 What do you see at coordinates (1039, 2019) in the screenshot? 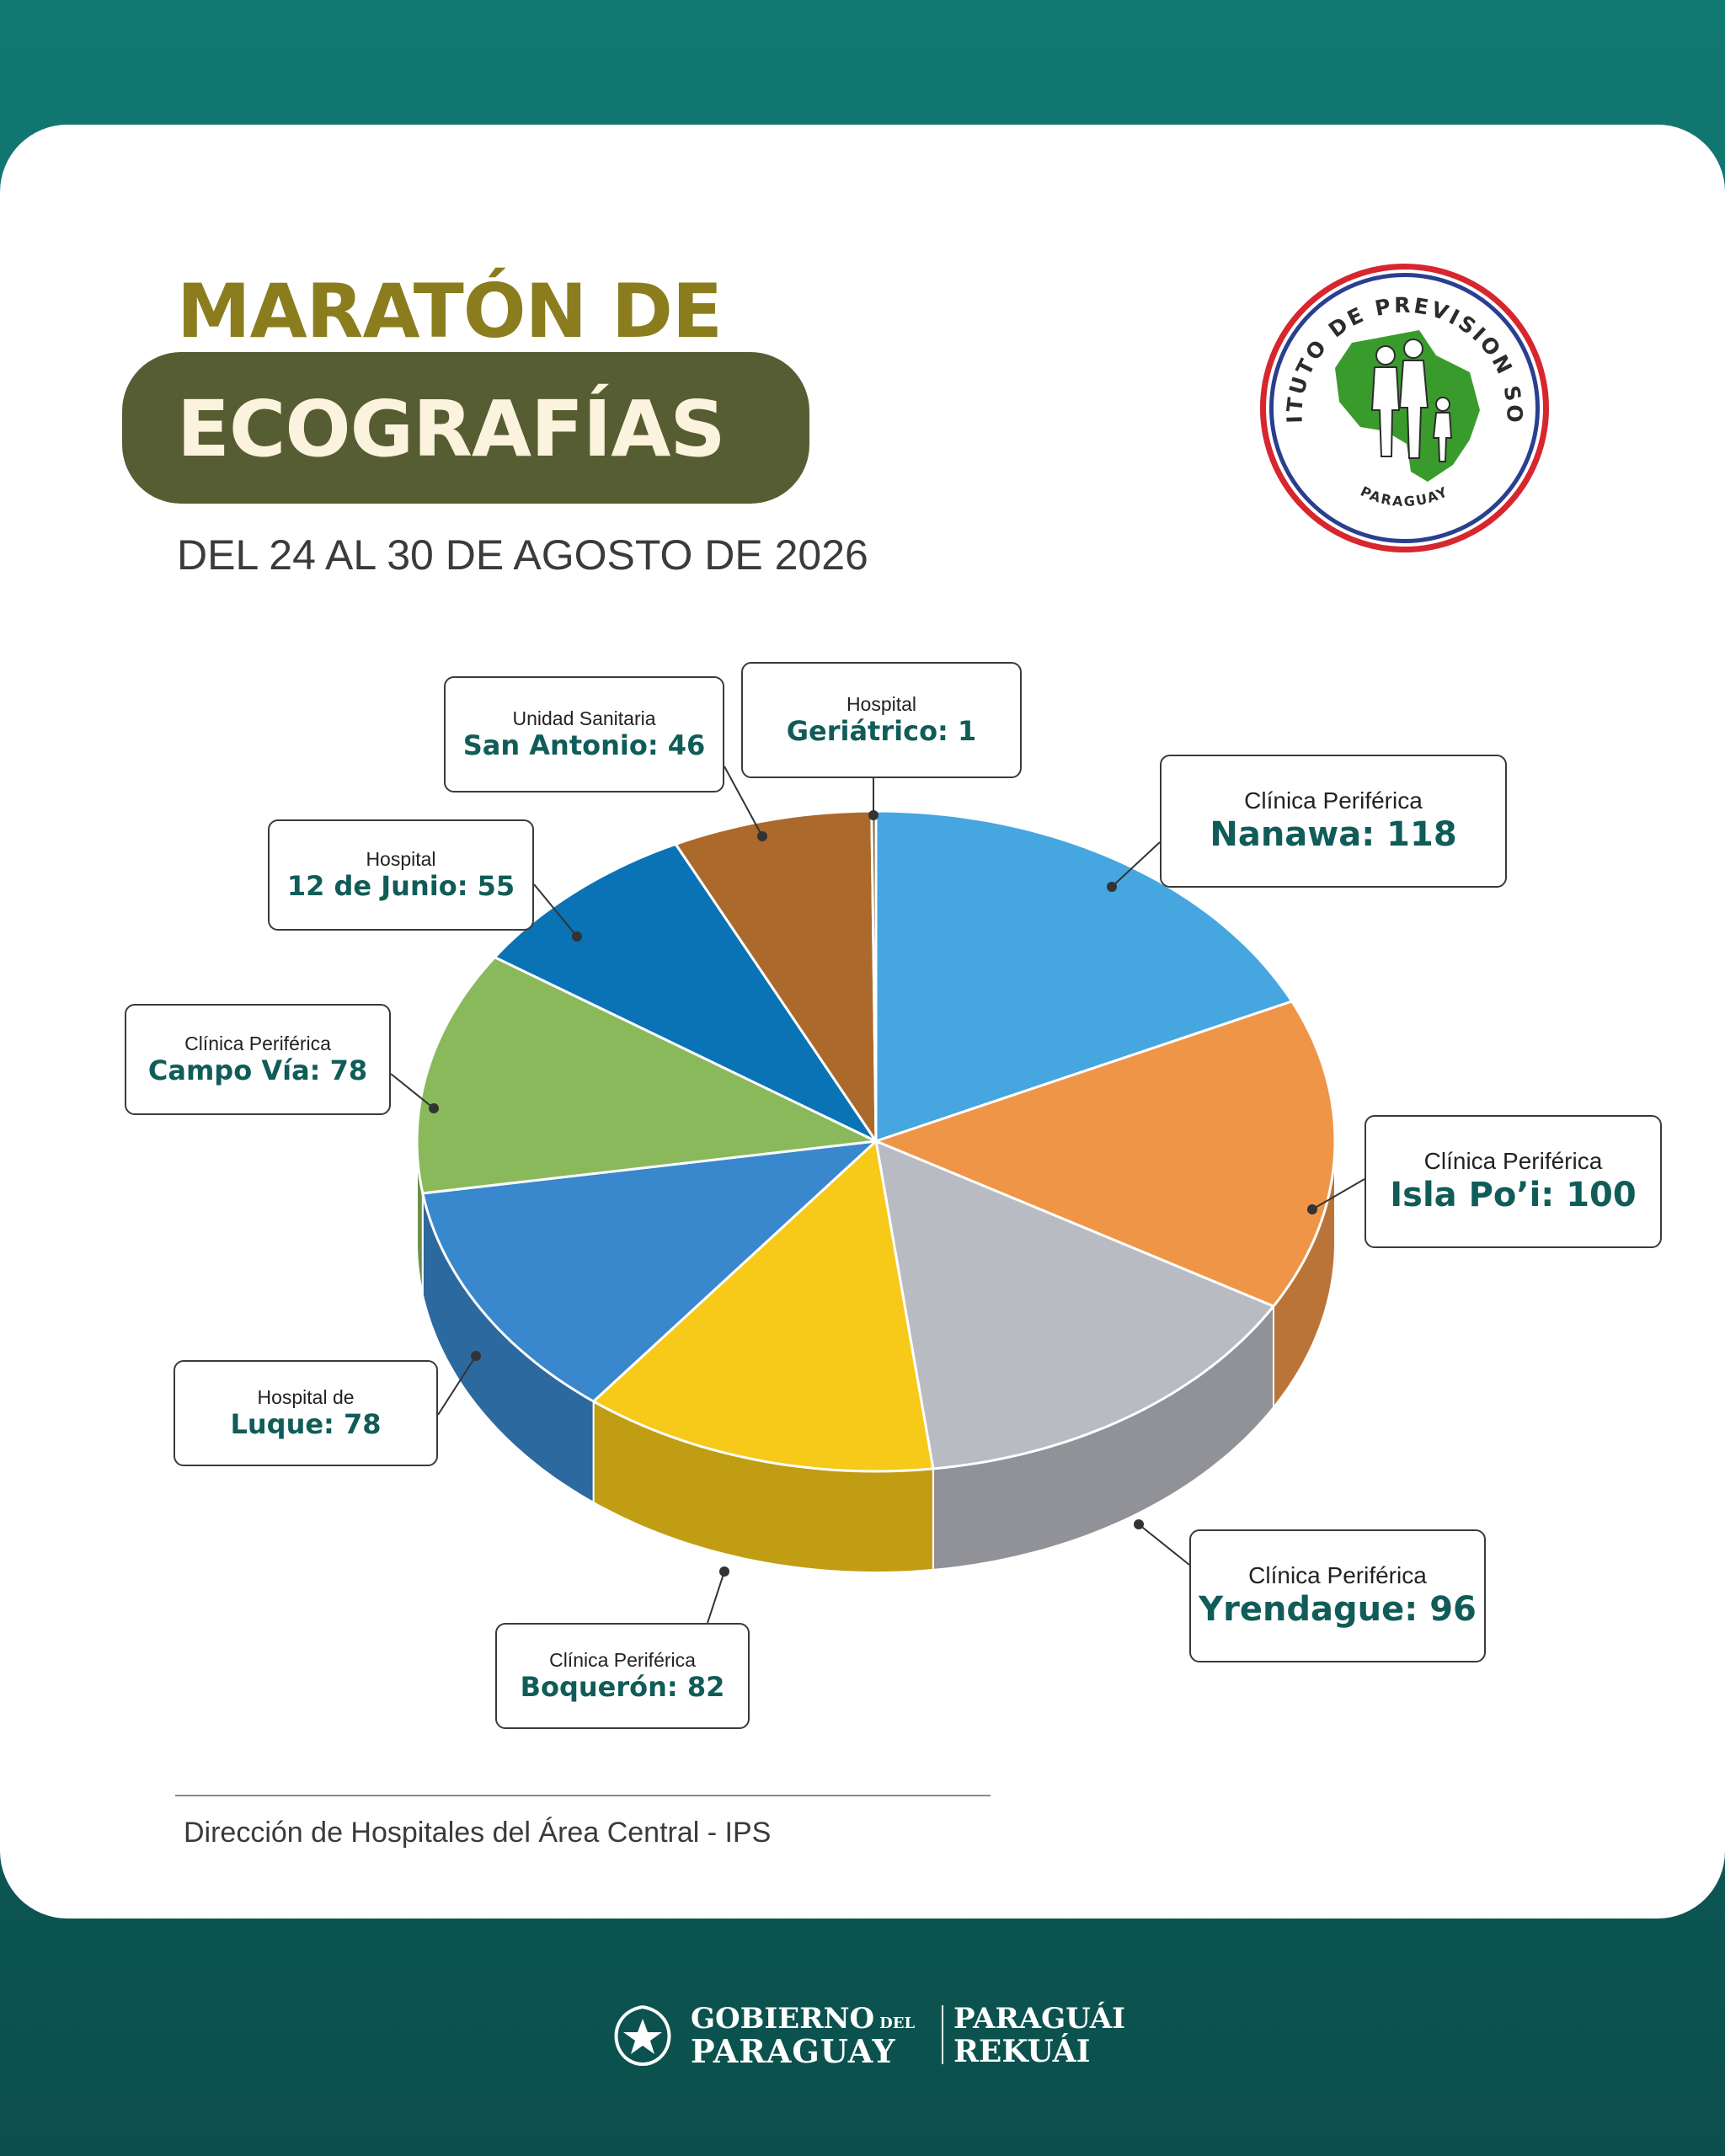
I see `motto-line-1: PARAGUÁI` at bounding box center [1039, 2019].